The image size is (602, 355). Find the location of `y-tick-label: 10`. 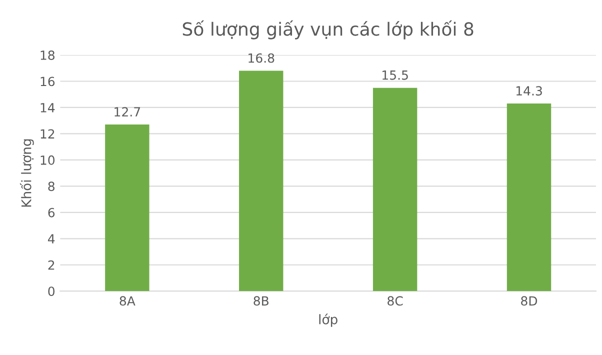

y-tick-label: 10 is located at coordinates (47, 160).